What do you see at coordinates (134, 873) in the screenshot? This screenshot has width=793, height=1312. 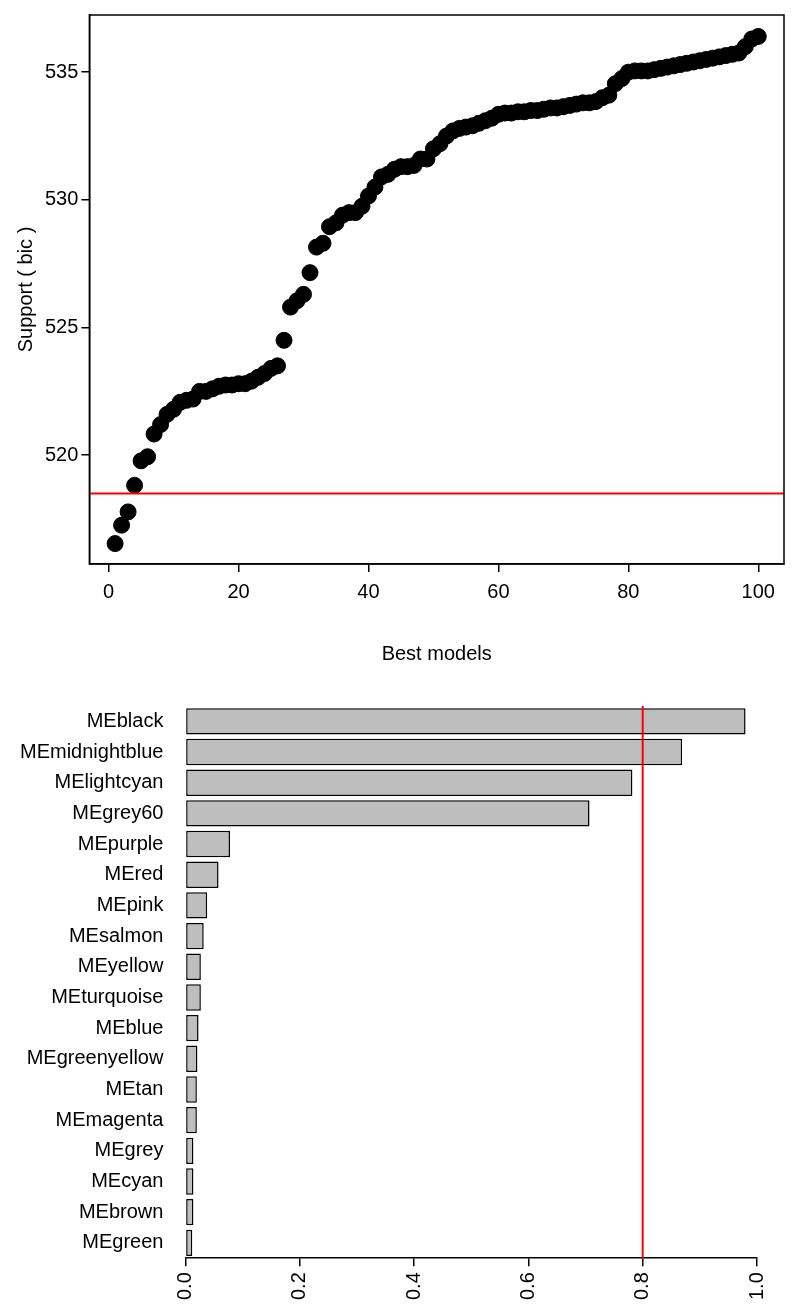 I see `y-tick-label: MEred` at bounding box center [134, 873].